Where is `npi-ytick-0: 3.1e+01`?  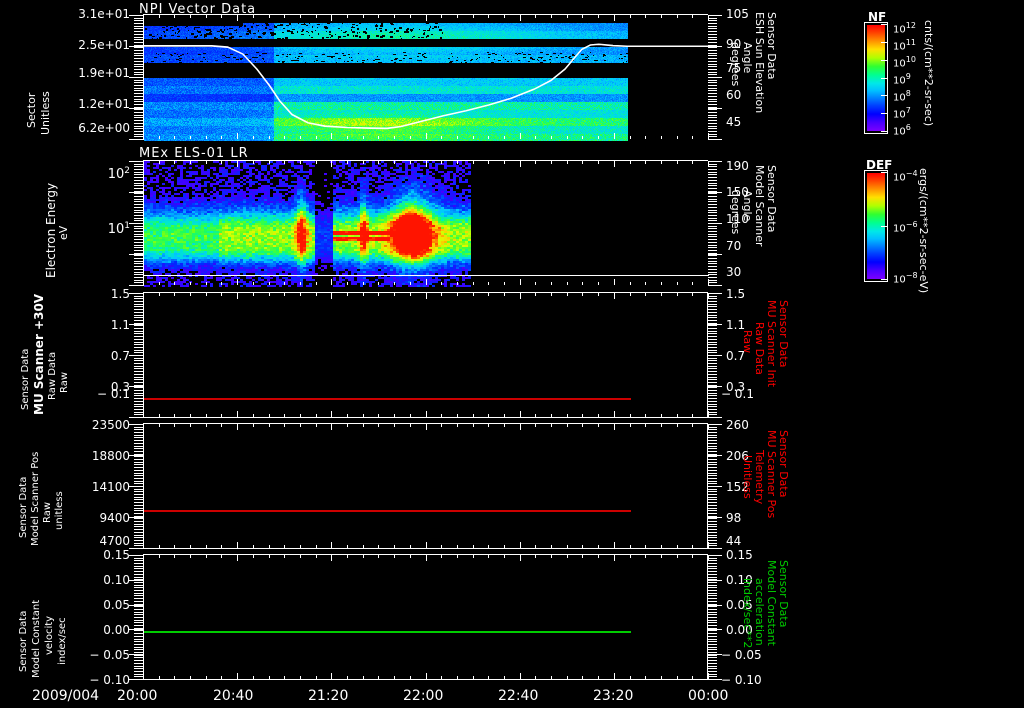
npi-ytick-0: 3.1e+01 is located at coordinates (104, 14).